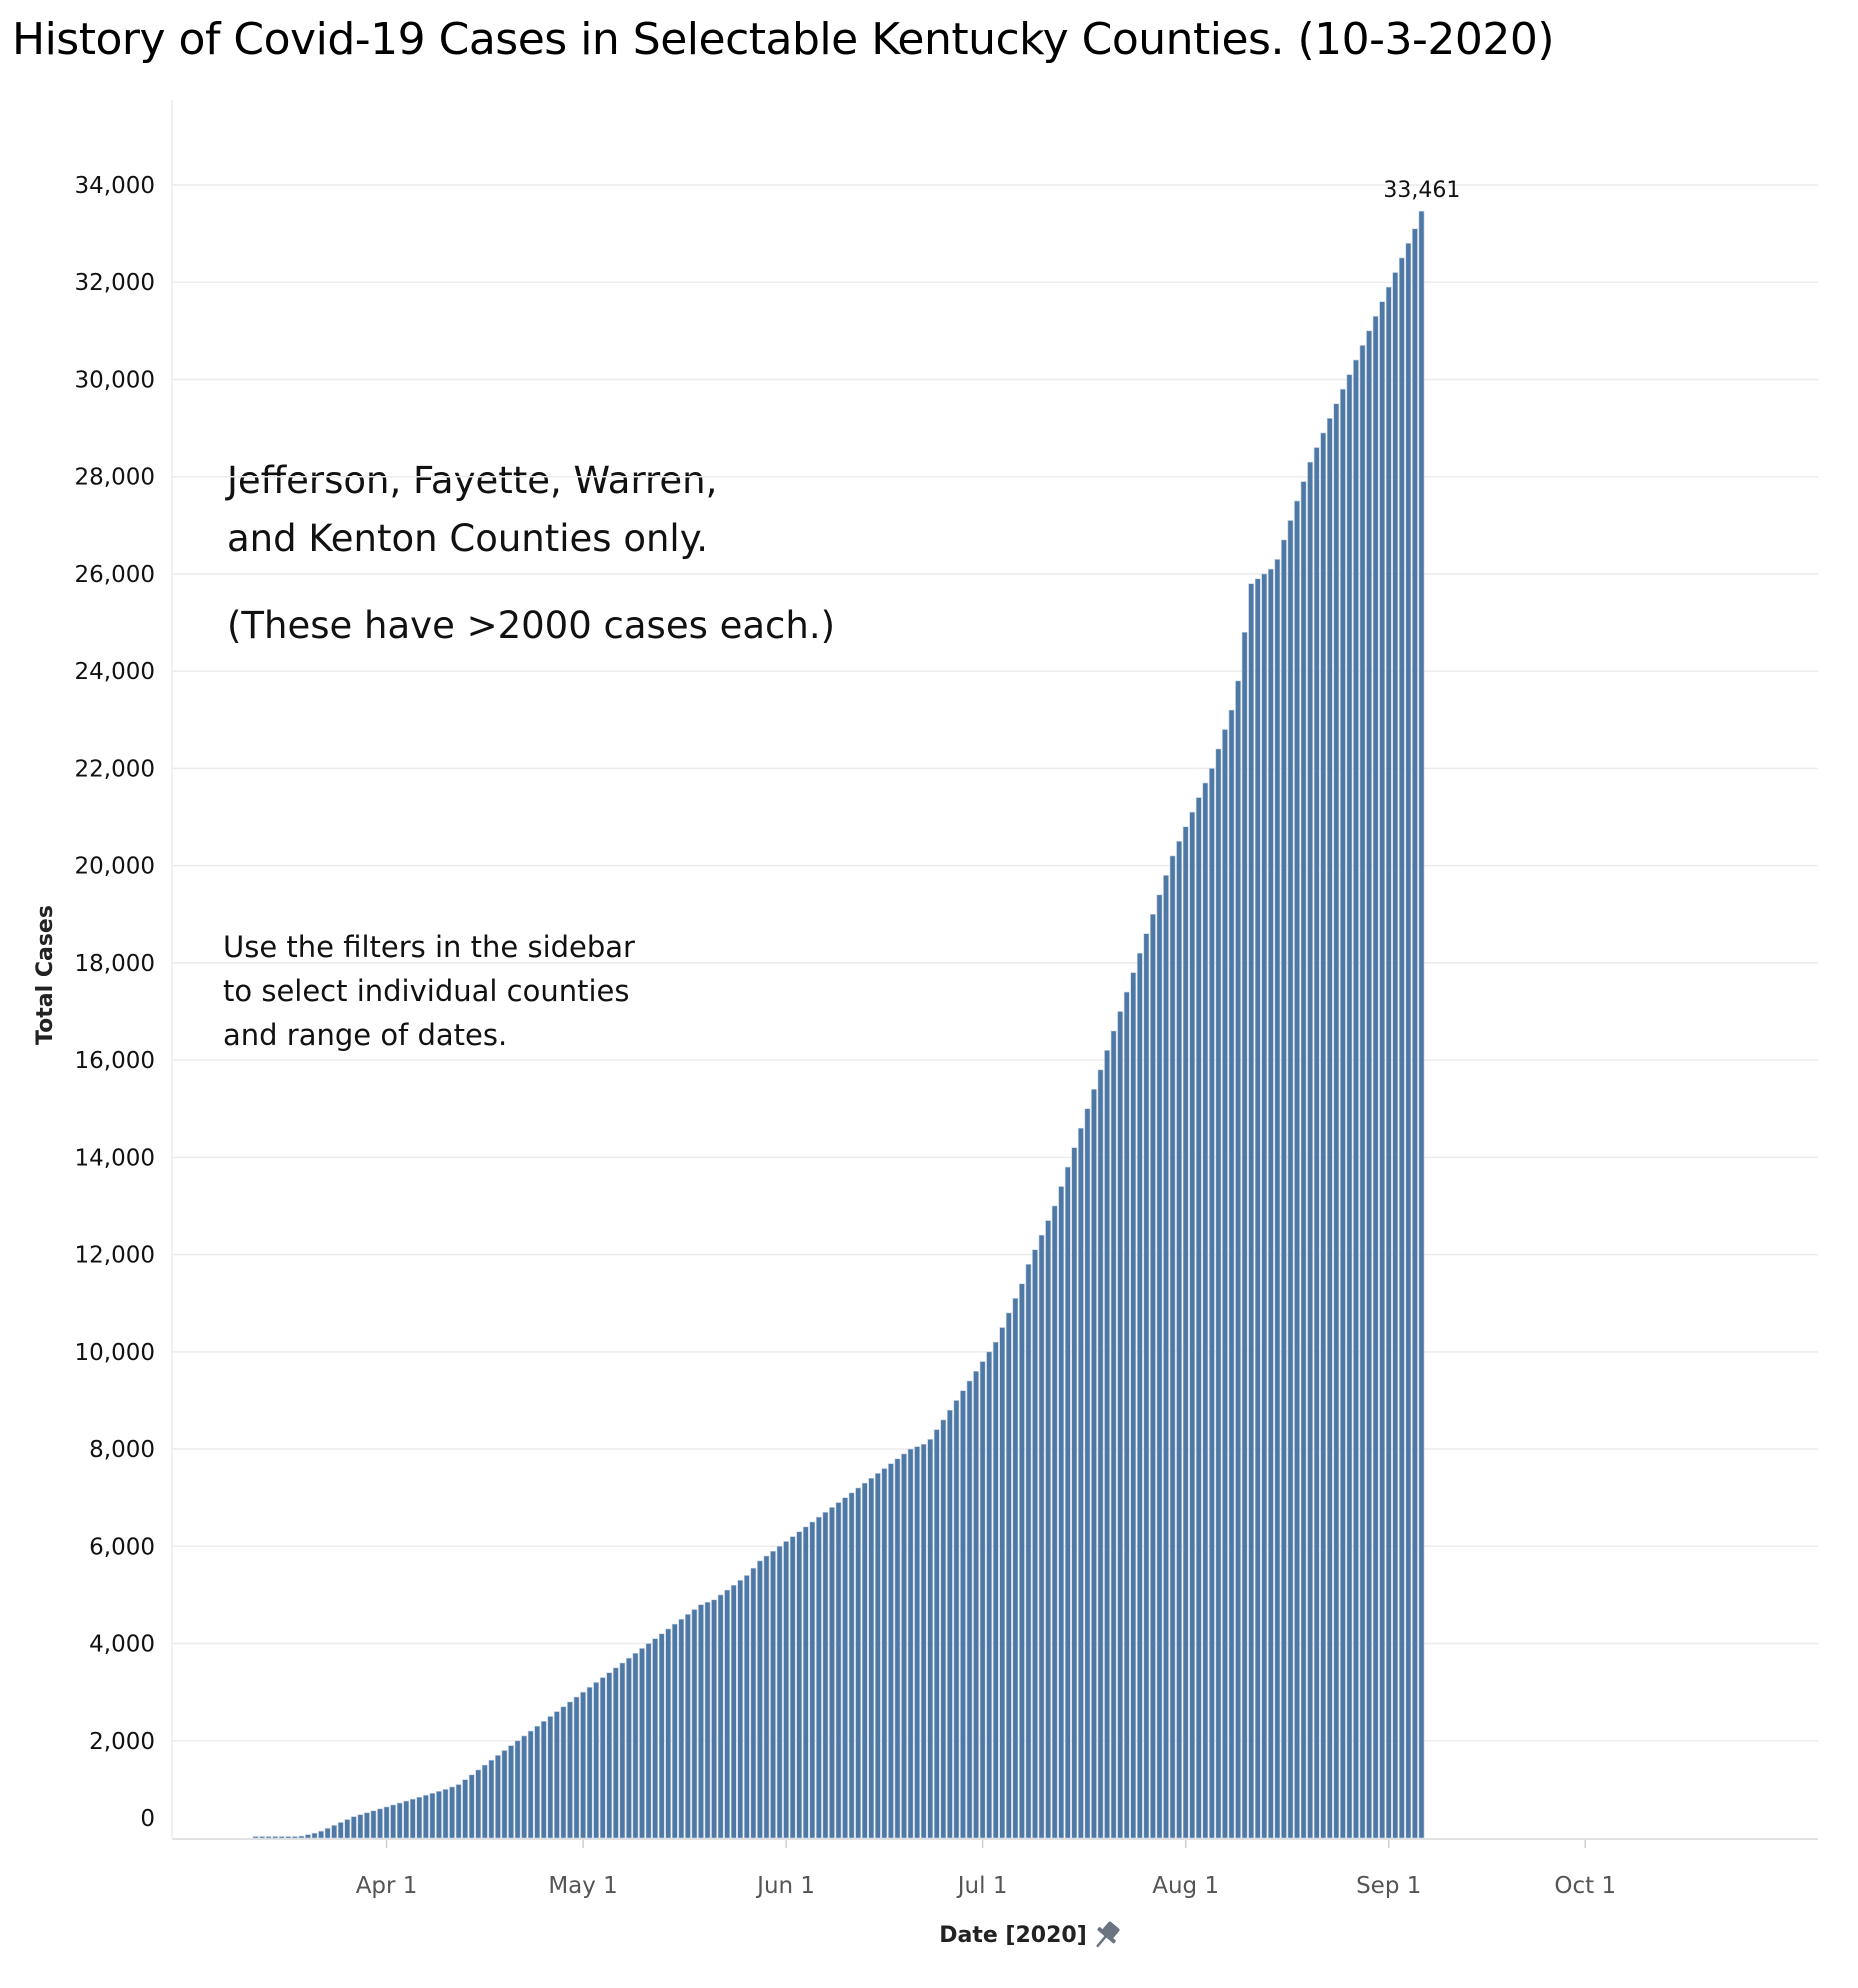 This screenshot has width=1858, height=1988. I want to click on pin-icon, so click(1106, 1935).